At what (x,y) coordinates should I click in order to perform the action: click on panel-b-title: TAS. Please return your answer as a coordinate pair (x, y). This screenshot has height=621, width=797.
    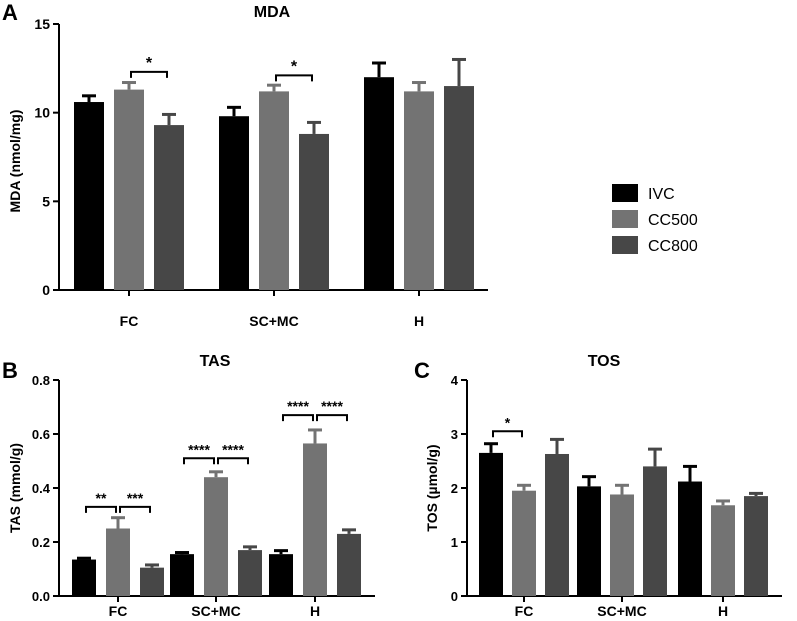
    Looking at the image, I should click on (215, 361).